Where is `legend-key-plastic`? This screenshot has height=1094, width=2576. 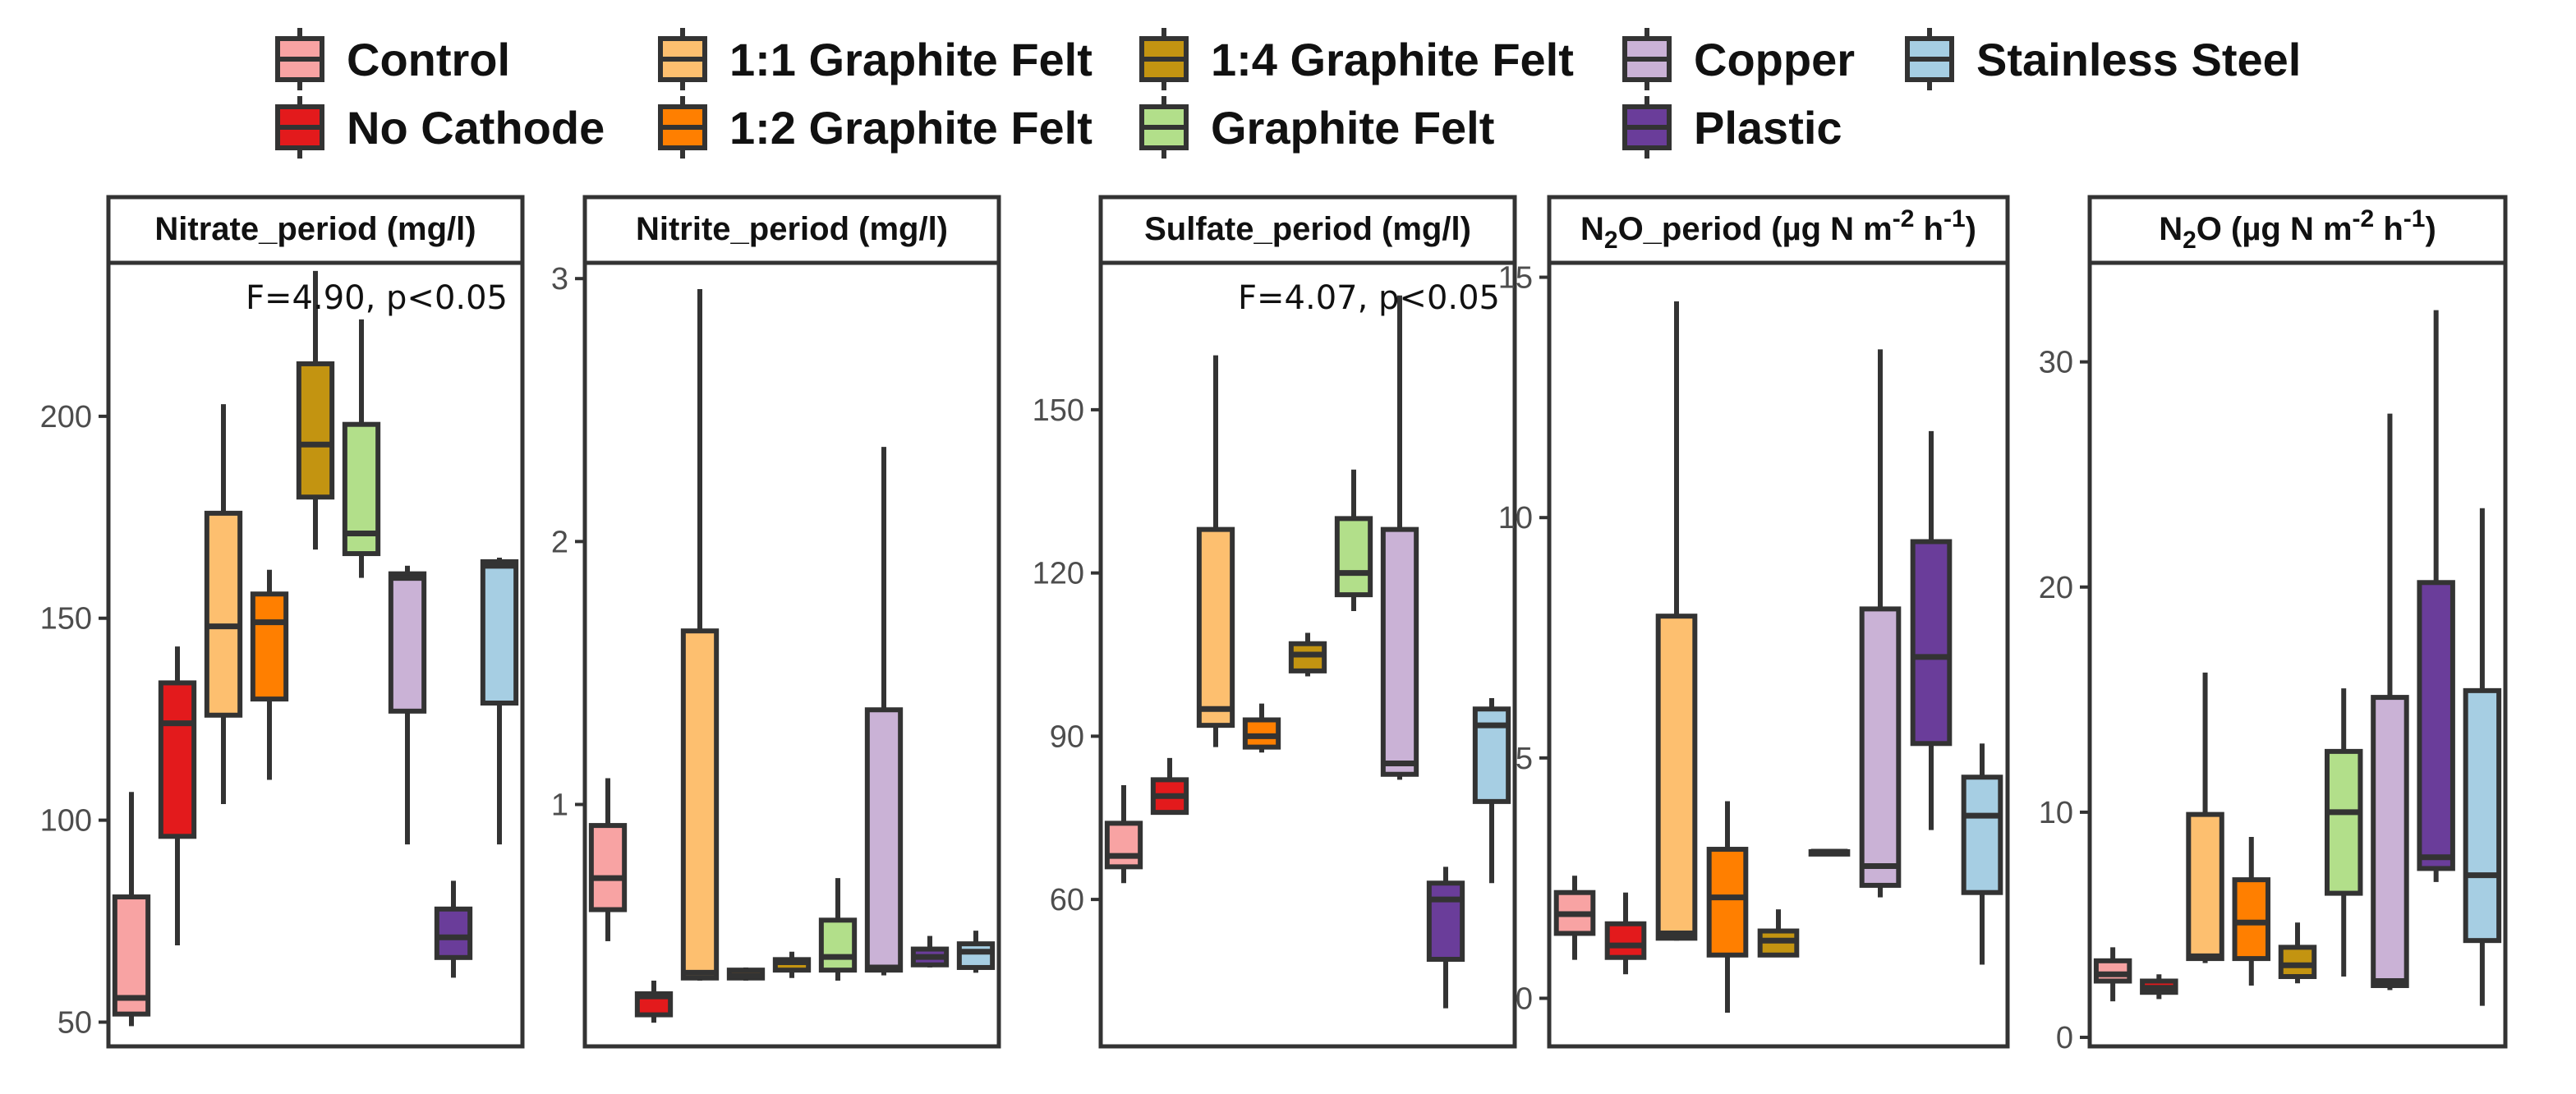
legend-key-plastic is located at coordinates (1647, 127).